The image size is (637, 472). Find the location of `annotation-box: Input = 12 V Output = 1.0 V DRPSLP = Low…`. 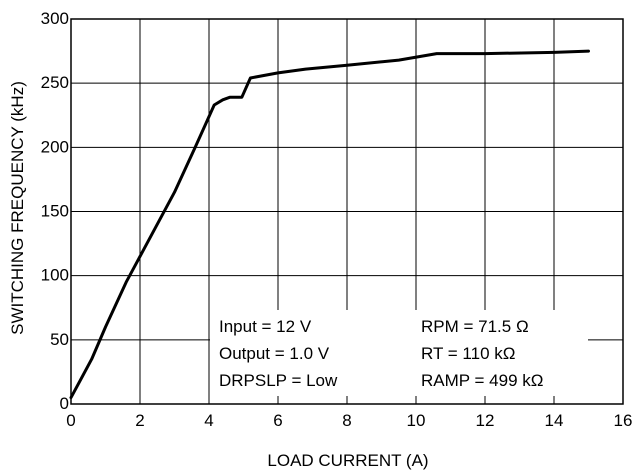

annotation-box: Input = 12 V Output = 1.0 V DRPSLP = Low… is located at coordinates (399, 353).